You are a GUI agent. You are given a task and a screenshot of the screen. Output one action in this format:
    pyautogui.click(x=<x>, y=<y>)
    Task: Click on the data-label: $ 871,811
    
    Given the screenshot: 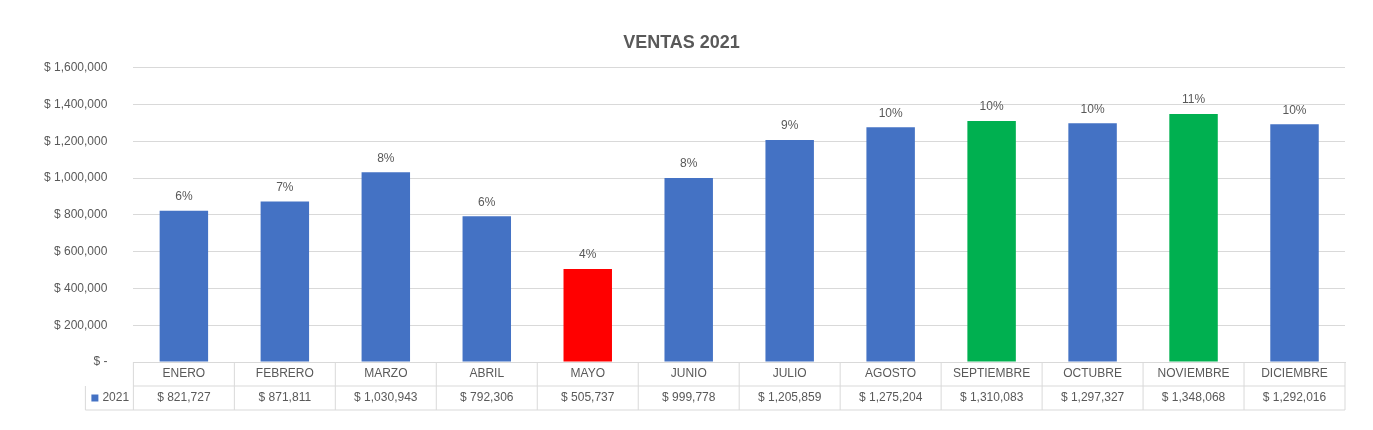 What is the action you would take?
    pyautogui.click(x=285, y=397)
    